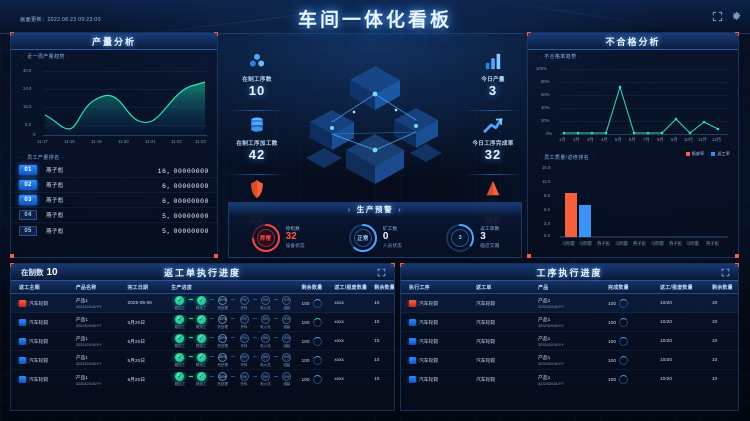 This screenshot has width=750, height=421. What do you see at coordinates (639, 243) in the screenshot?
I see `x-tick-4: 燕子彪` at bounding box center [639, 243].